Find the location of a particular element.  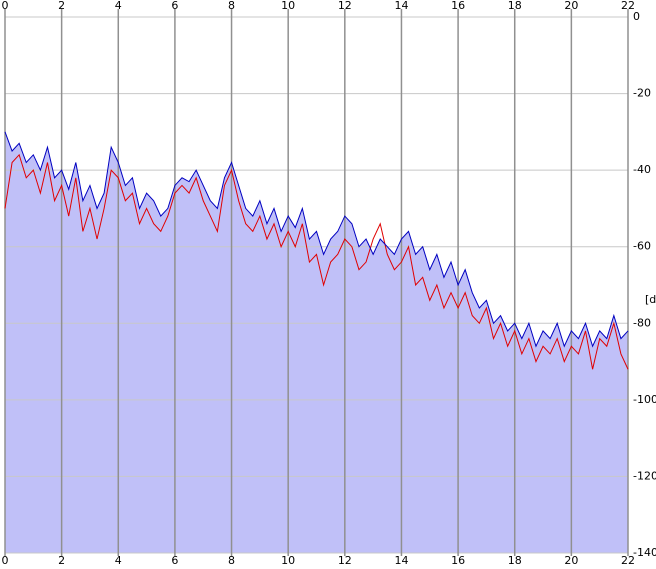

y-tick-label: -140 is located at coordinates (644, 552).